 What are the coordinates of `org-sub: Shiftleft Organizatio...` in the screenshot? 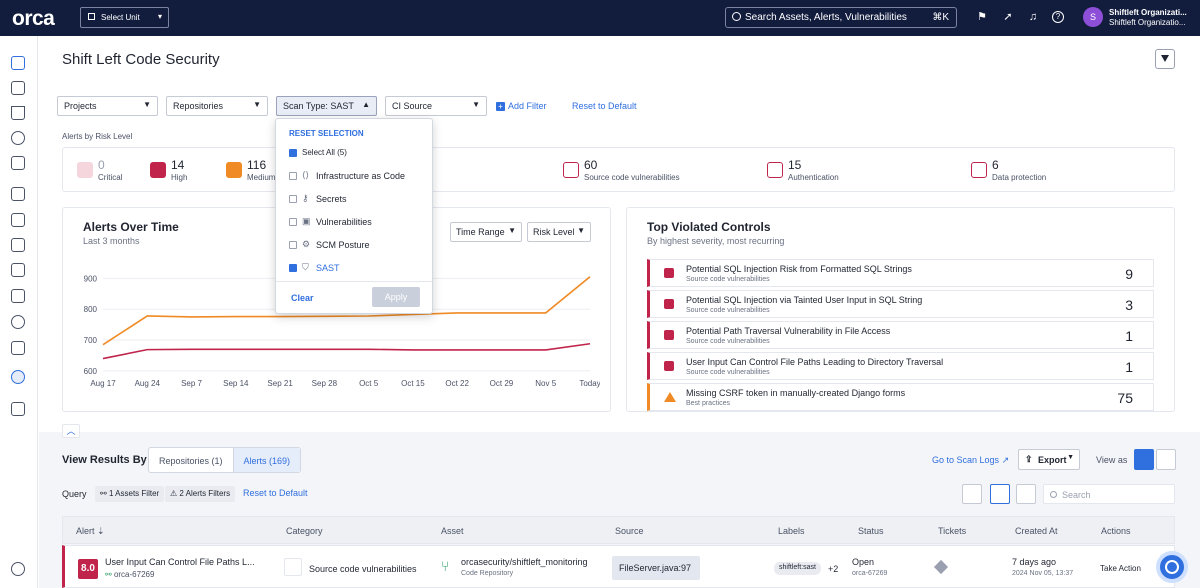 It's located at (1147, 22).